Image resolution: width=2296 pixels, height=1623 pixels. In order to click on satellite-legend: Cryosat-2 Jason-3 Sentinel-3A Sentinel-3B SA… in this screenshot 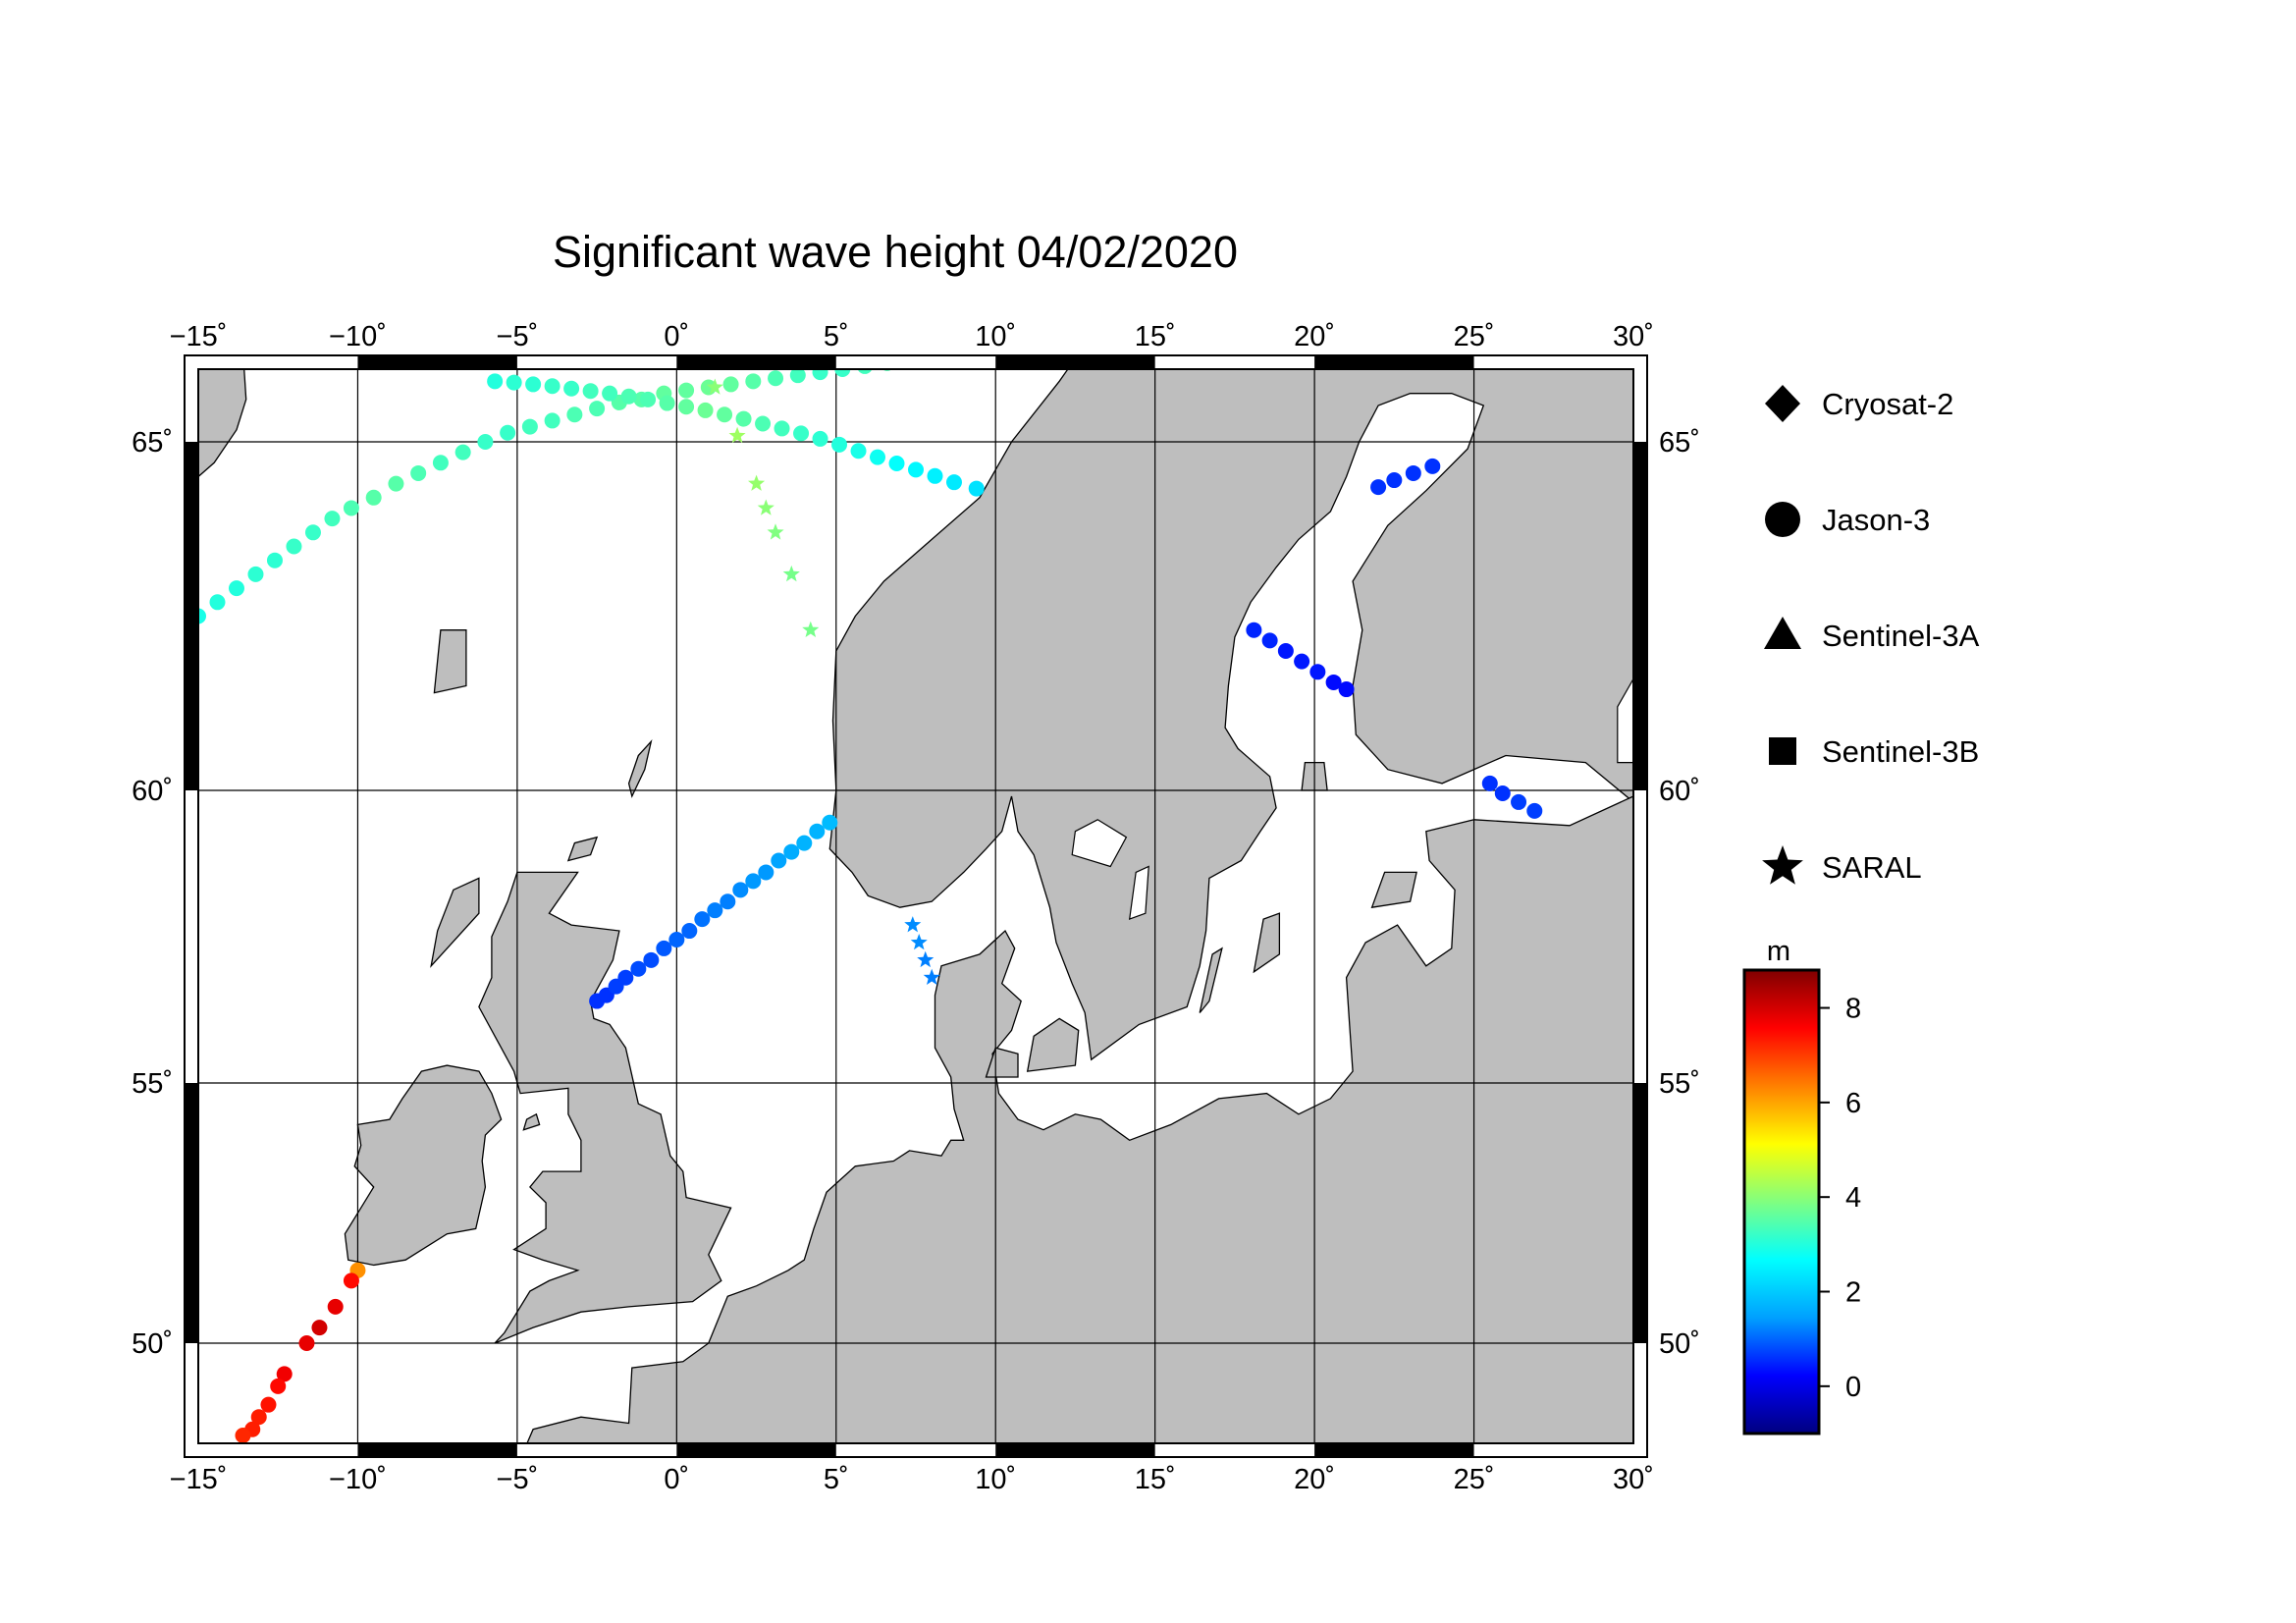, I will do `click(1871, 635)`.